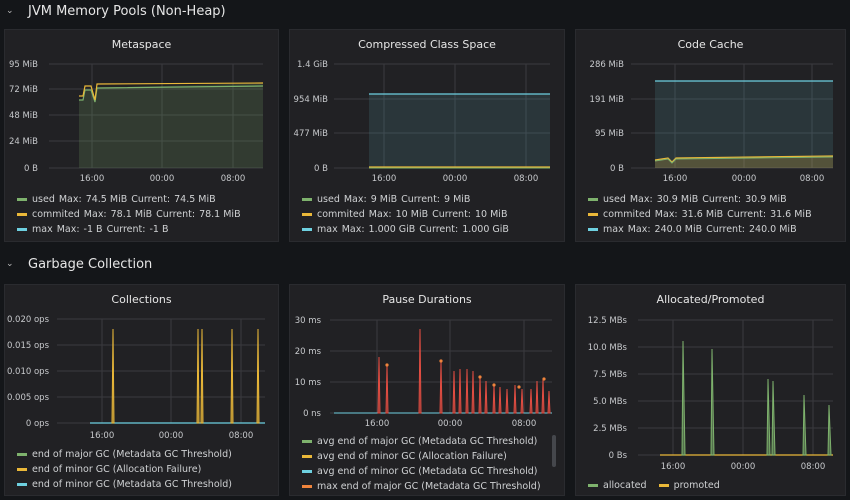 The height and width of the screenshot is (500, 850). I want to click on legend-max-value: -1 B, so click(93, 229).